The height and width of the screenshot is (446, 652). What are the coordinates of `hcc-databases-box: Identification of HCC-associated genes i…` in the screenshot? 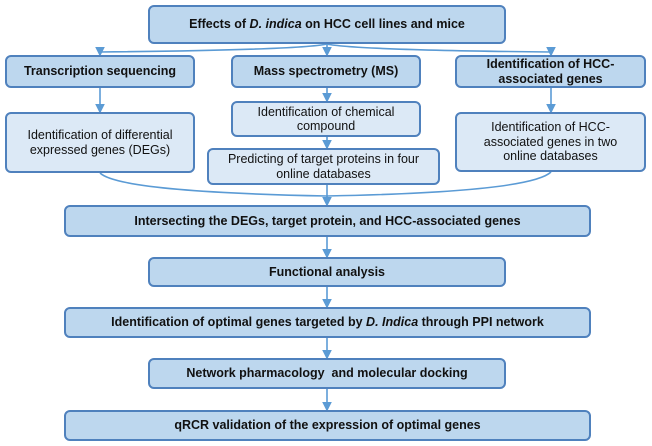 It's located at (550, 142).